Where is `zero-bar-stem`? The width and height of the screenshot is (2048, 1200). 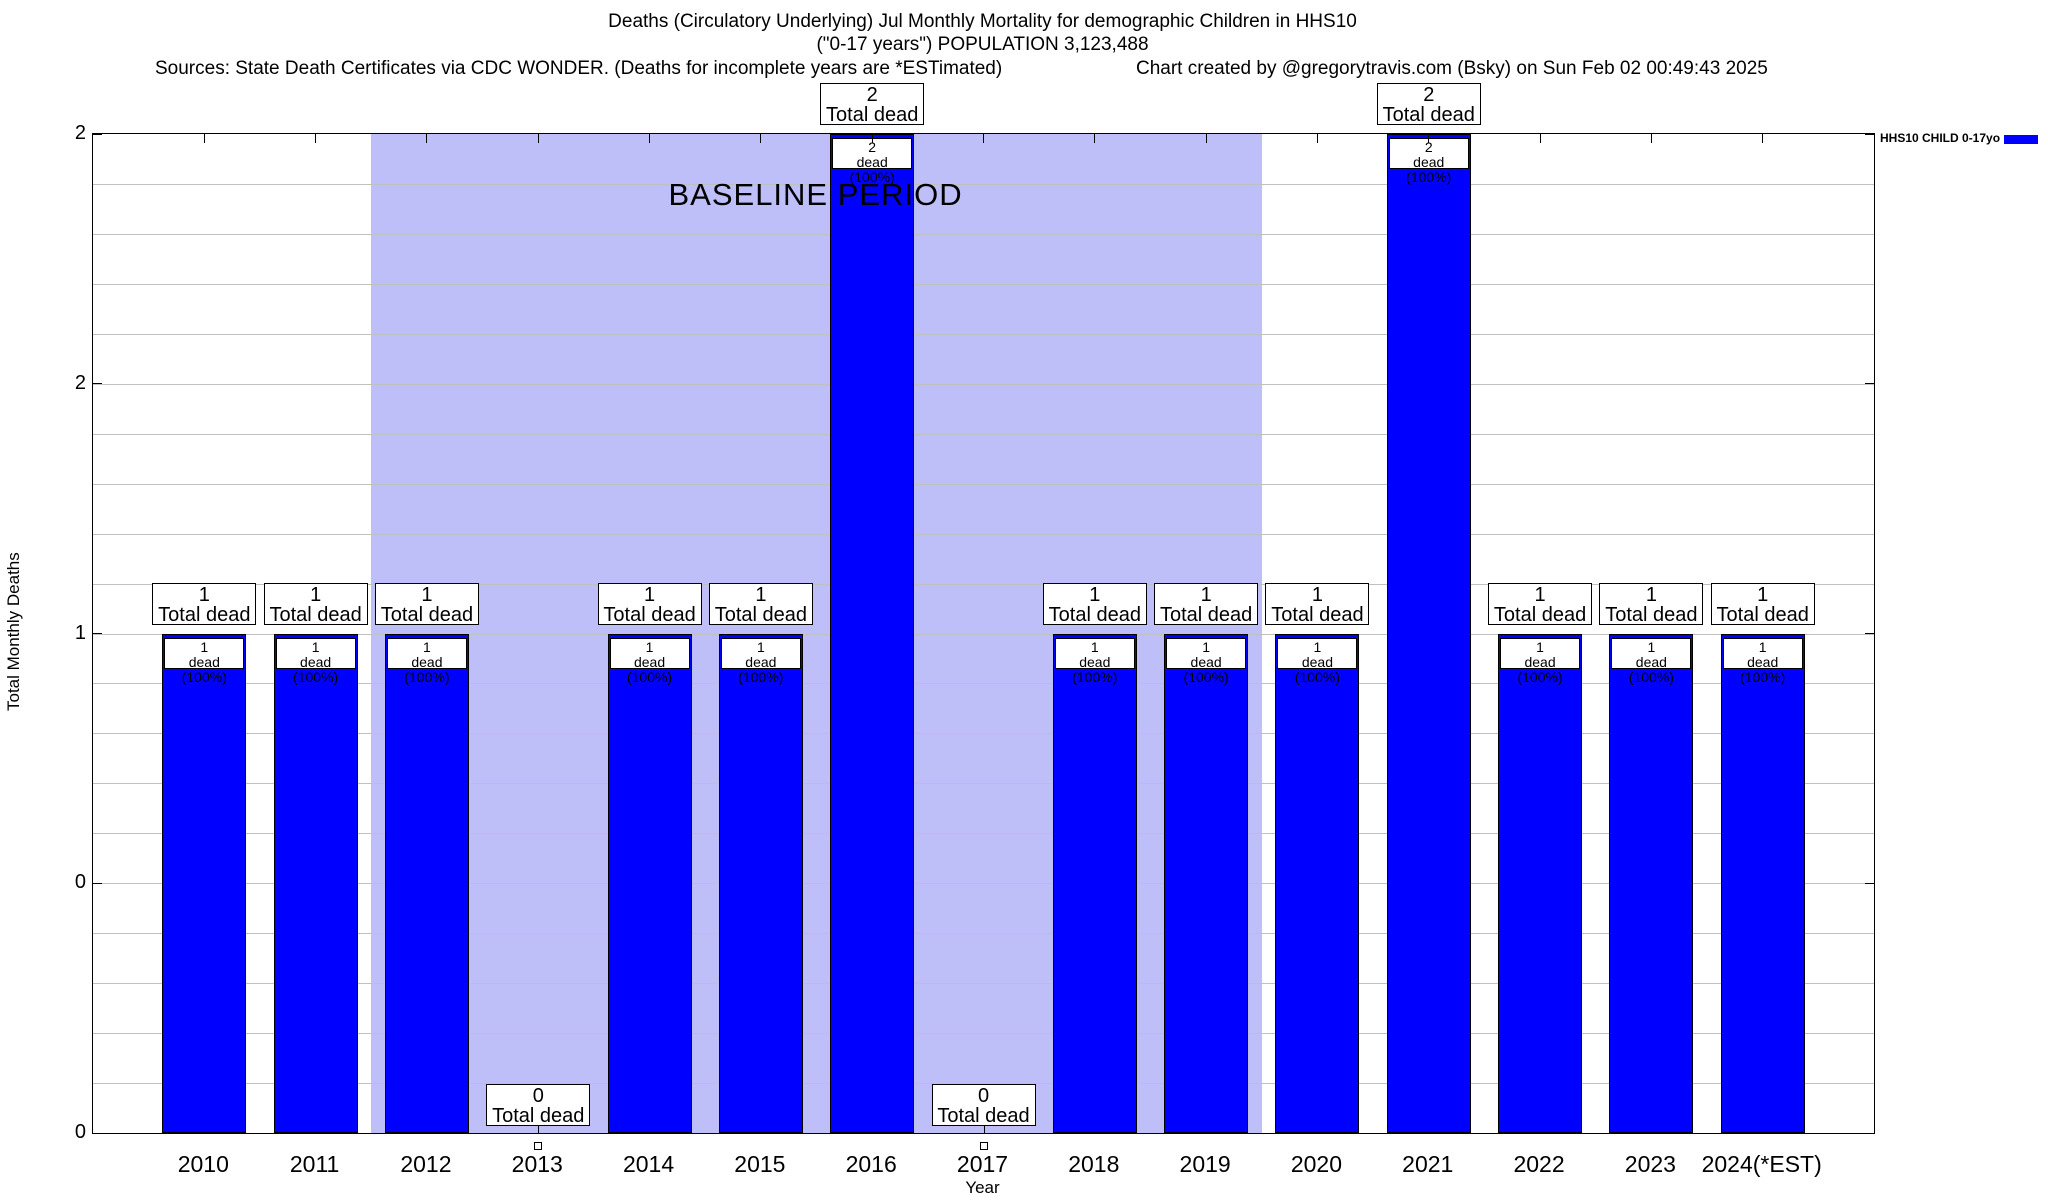 zero-bar-stem is located at coordinates (984, 1129).